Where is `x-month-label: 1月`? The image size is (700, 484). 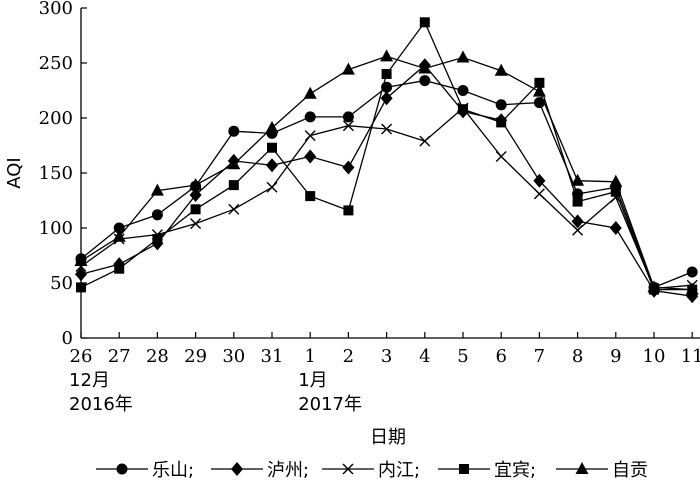
x-month-label: 1月 is located at coordinates (312, 380).